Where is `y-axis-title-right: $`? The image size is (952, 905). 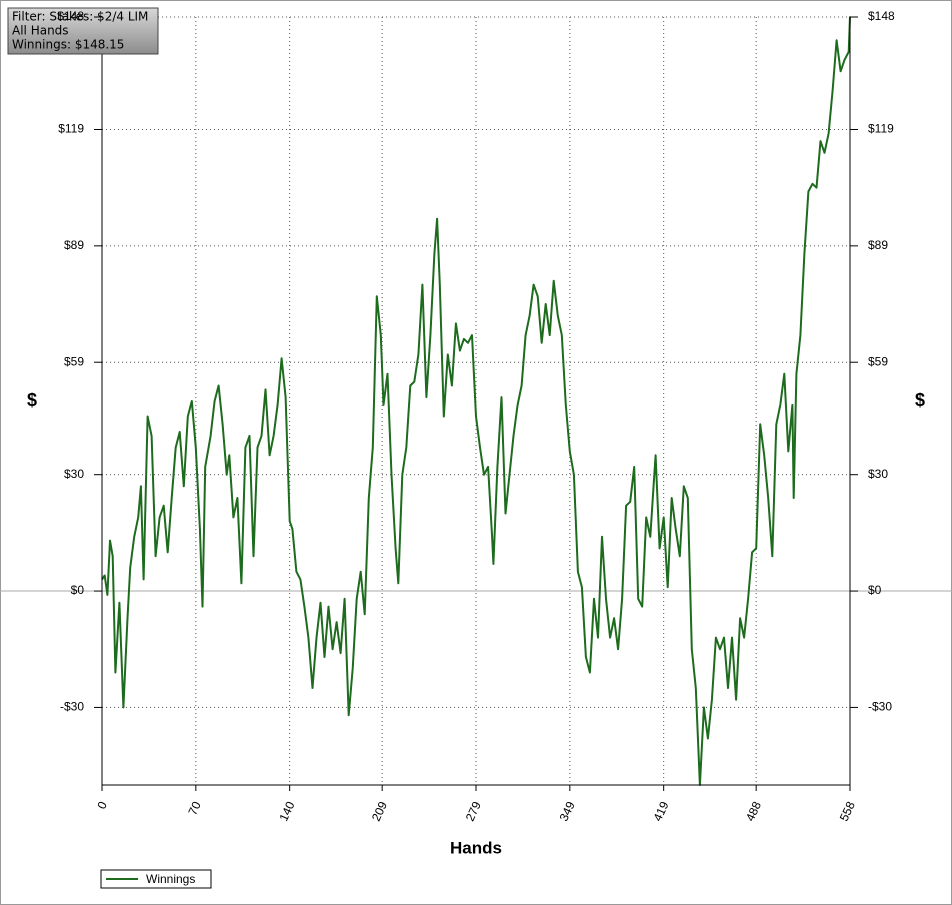 y-axis-title-right: $ is located at coordinates (920, 400).